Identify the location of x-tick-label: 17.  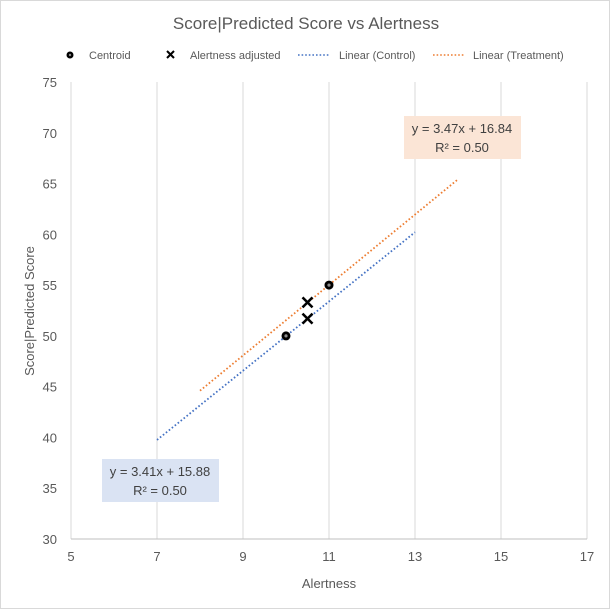
(587, 556).